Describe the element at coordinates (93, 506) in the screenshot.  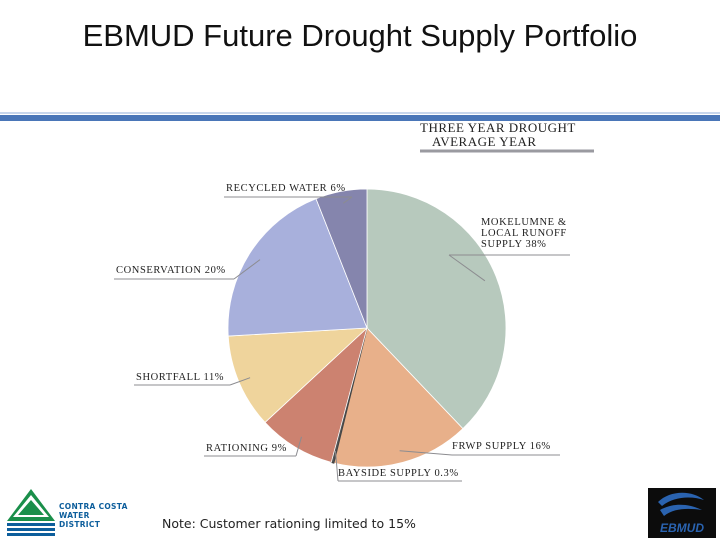
I see `logo-text-line-1: CONTRA COSTA` at that location.